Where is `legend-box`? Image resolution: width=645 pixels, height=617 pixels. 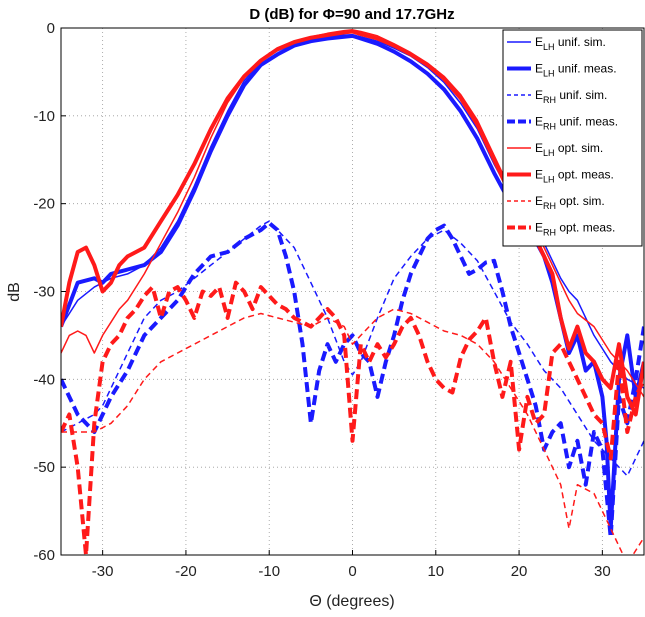
legend-box is located at coordinates (572, 138).